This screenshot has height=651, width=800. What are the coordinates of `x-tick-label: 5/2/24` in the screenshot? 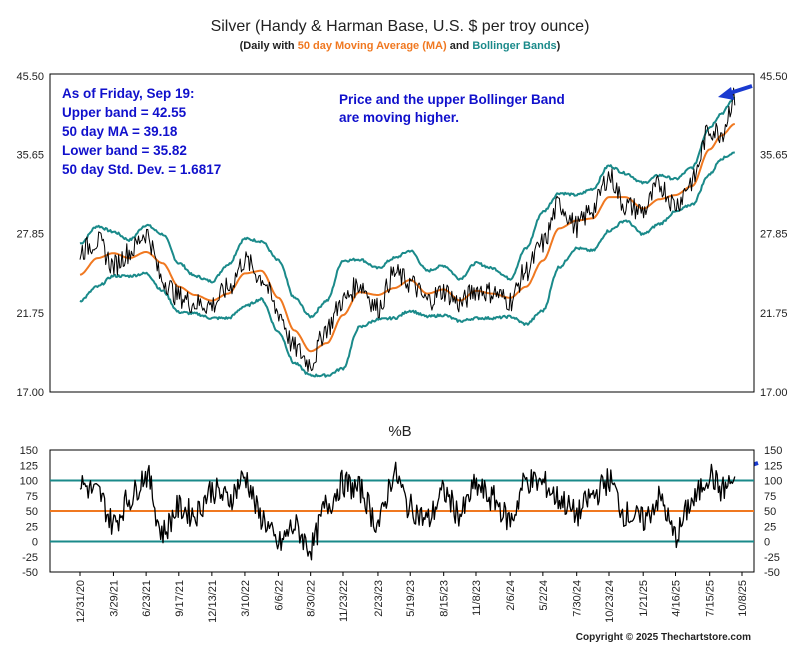 It's located at (544, 595).